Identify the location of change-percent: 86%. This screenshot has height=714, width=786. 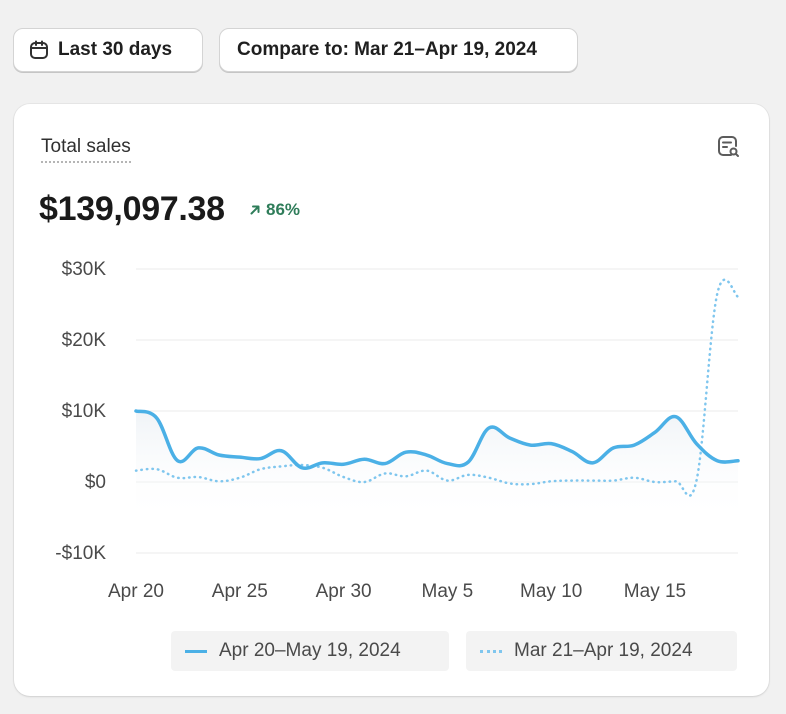
(283, 209).